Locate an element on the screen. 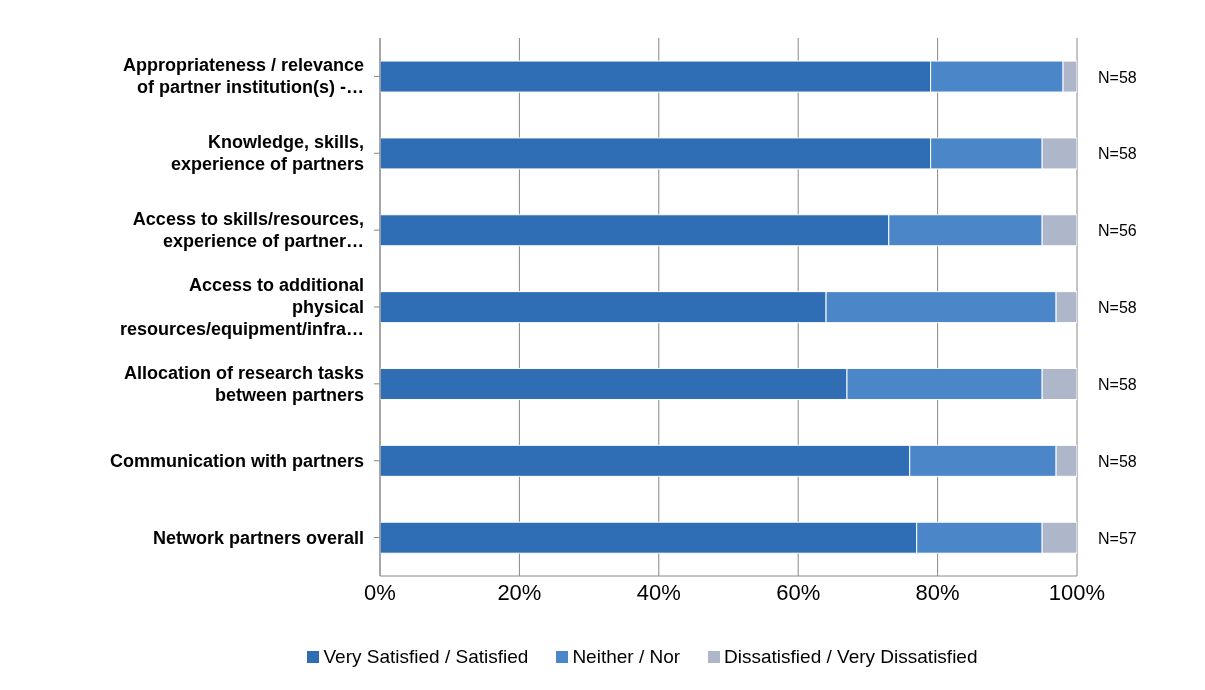  text: N=57 is located at coordinates (1117, 538).